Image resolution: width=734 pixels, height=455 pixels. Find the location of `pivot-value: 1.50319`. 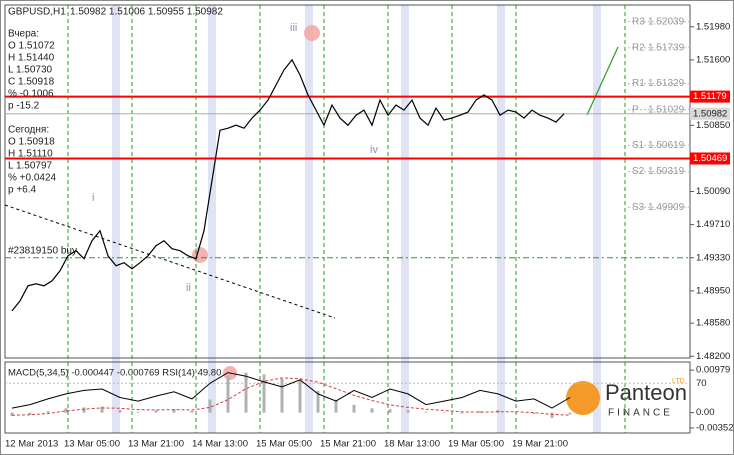

pivot-value: 1.50319 is located at coordinates (666, 171).